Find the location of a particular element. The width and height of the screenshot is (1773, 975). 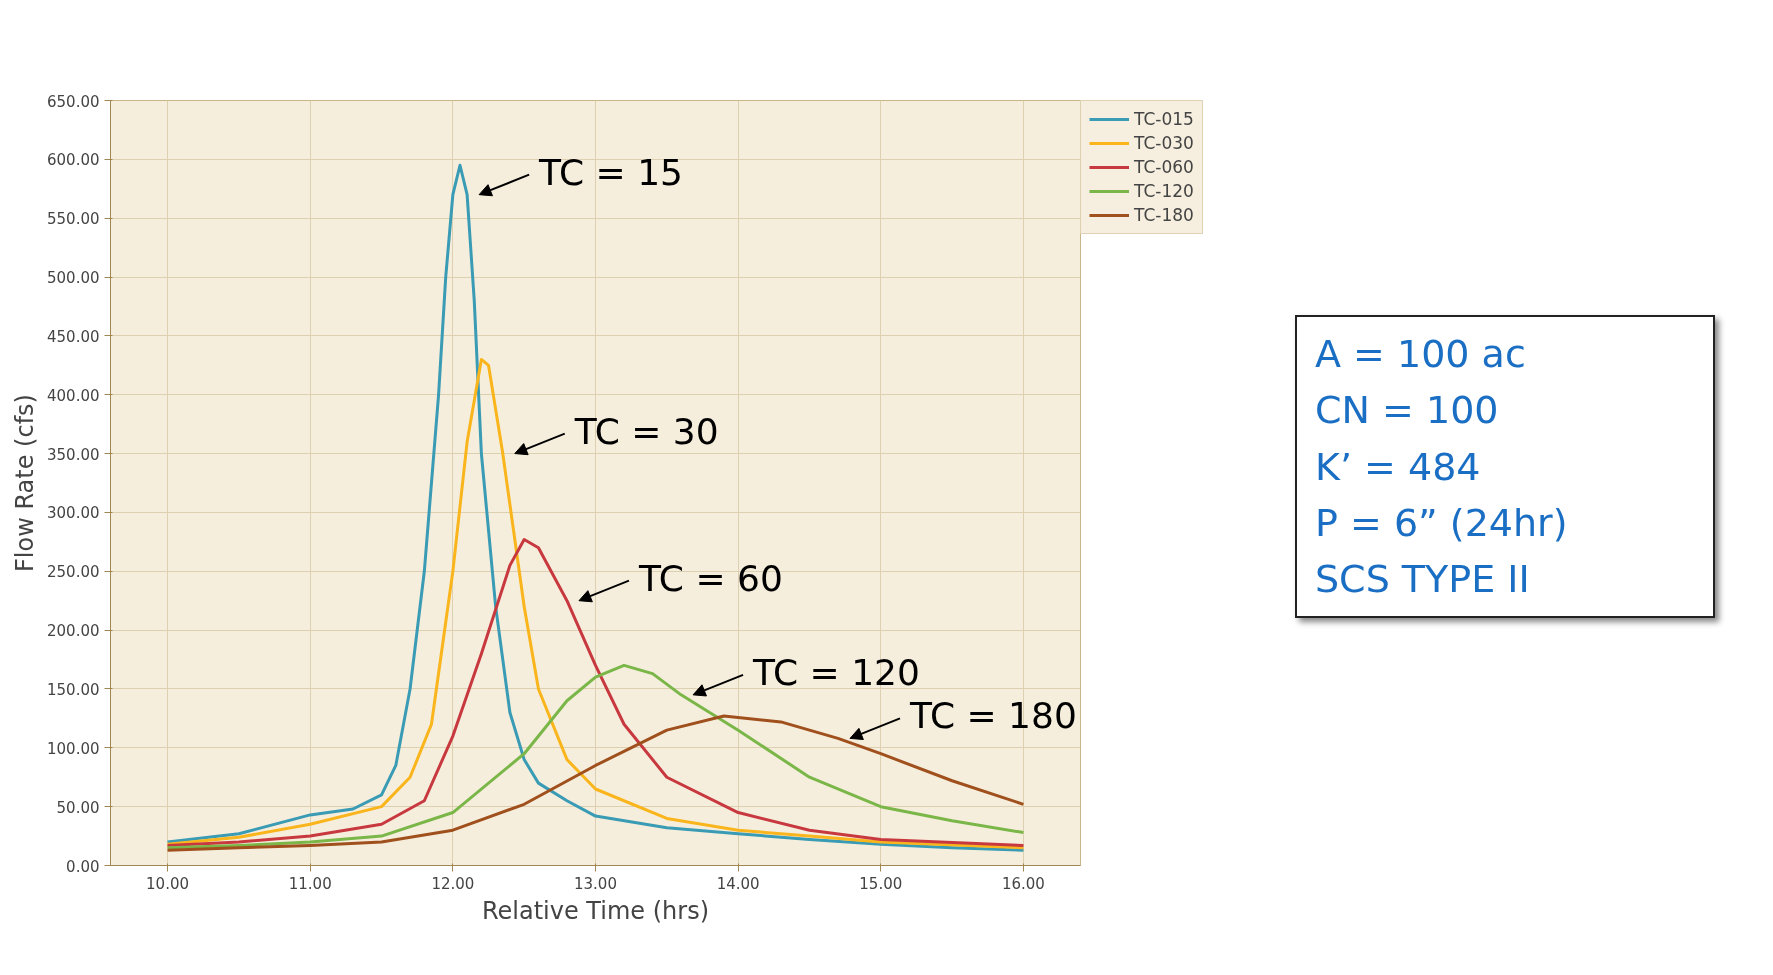

x-tick-label: 14.00 is located at coordinates (738, 883).